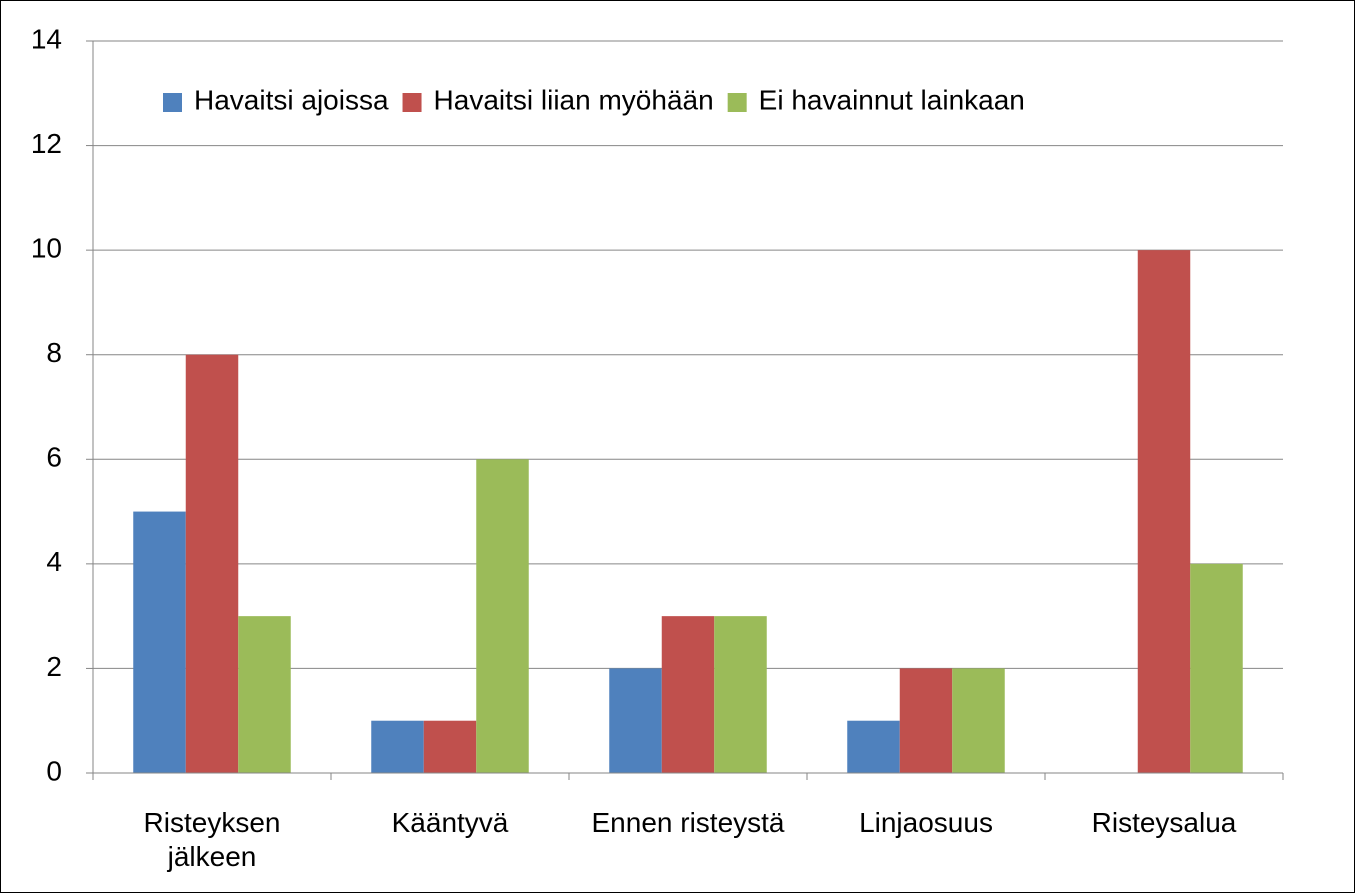 Image resolution: width=1355 pixels, height=893 pixels. Describe the element at coordinates (1164, 822) in the screenshot. I see `x-tick-label: Risteysalua` at that location.